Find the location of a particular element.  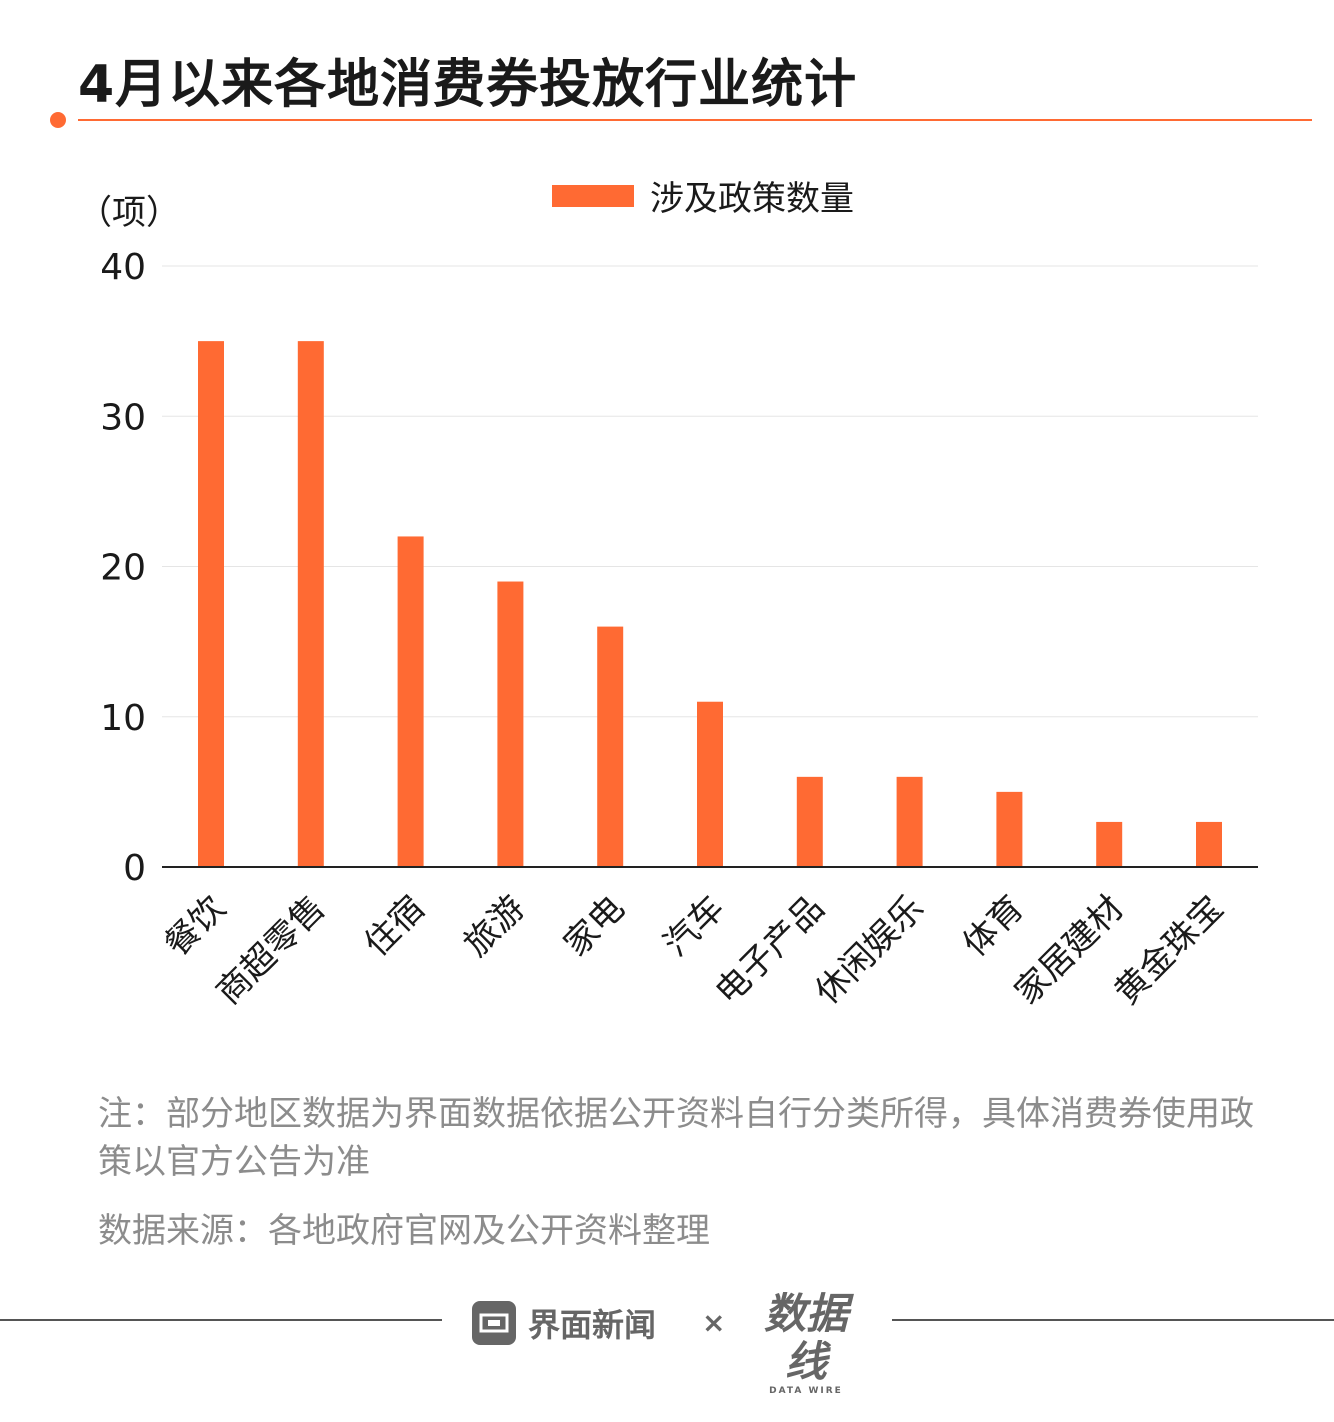

footer-rule-right is located at coordinates (1113, 1320).